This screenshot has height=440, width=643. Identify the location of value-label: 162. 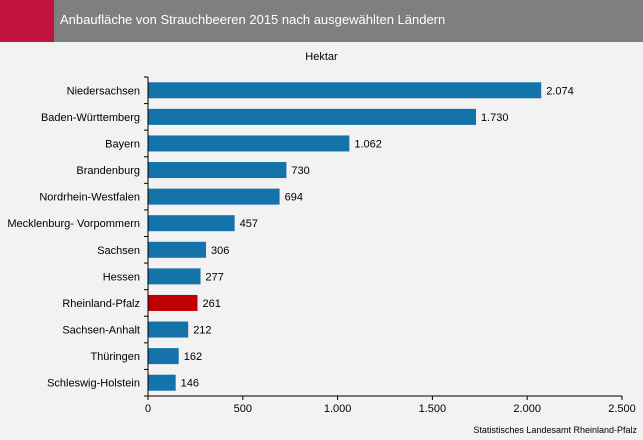
(193, 357).